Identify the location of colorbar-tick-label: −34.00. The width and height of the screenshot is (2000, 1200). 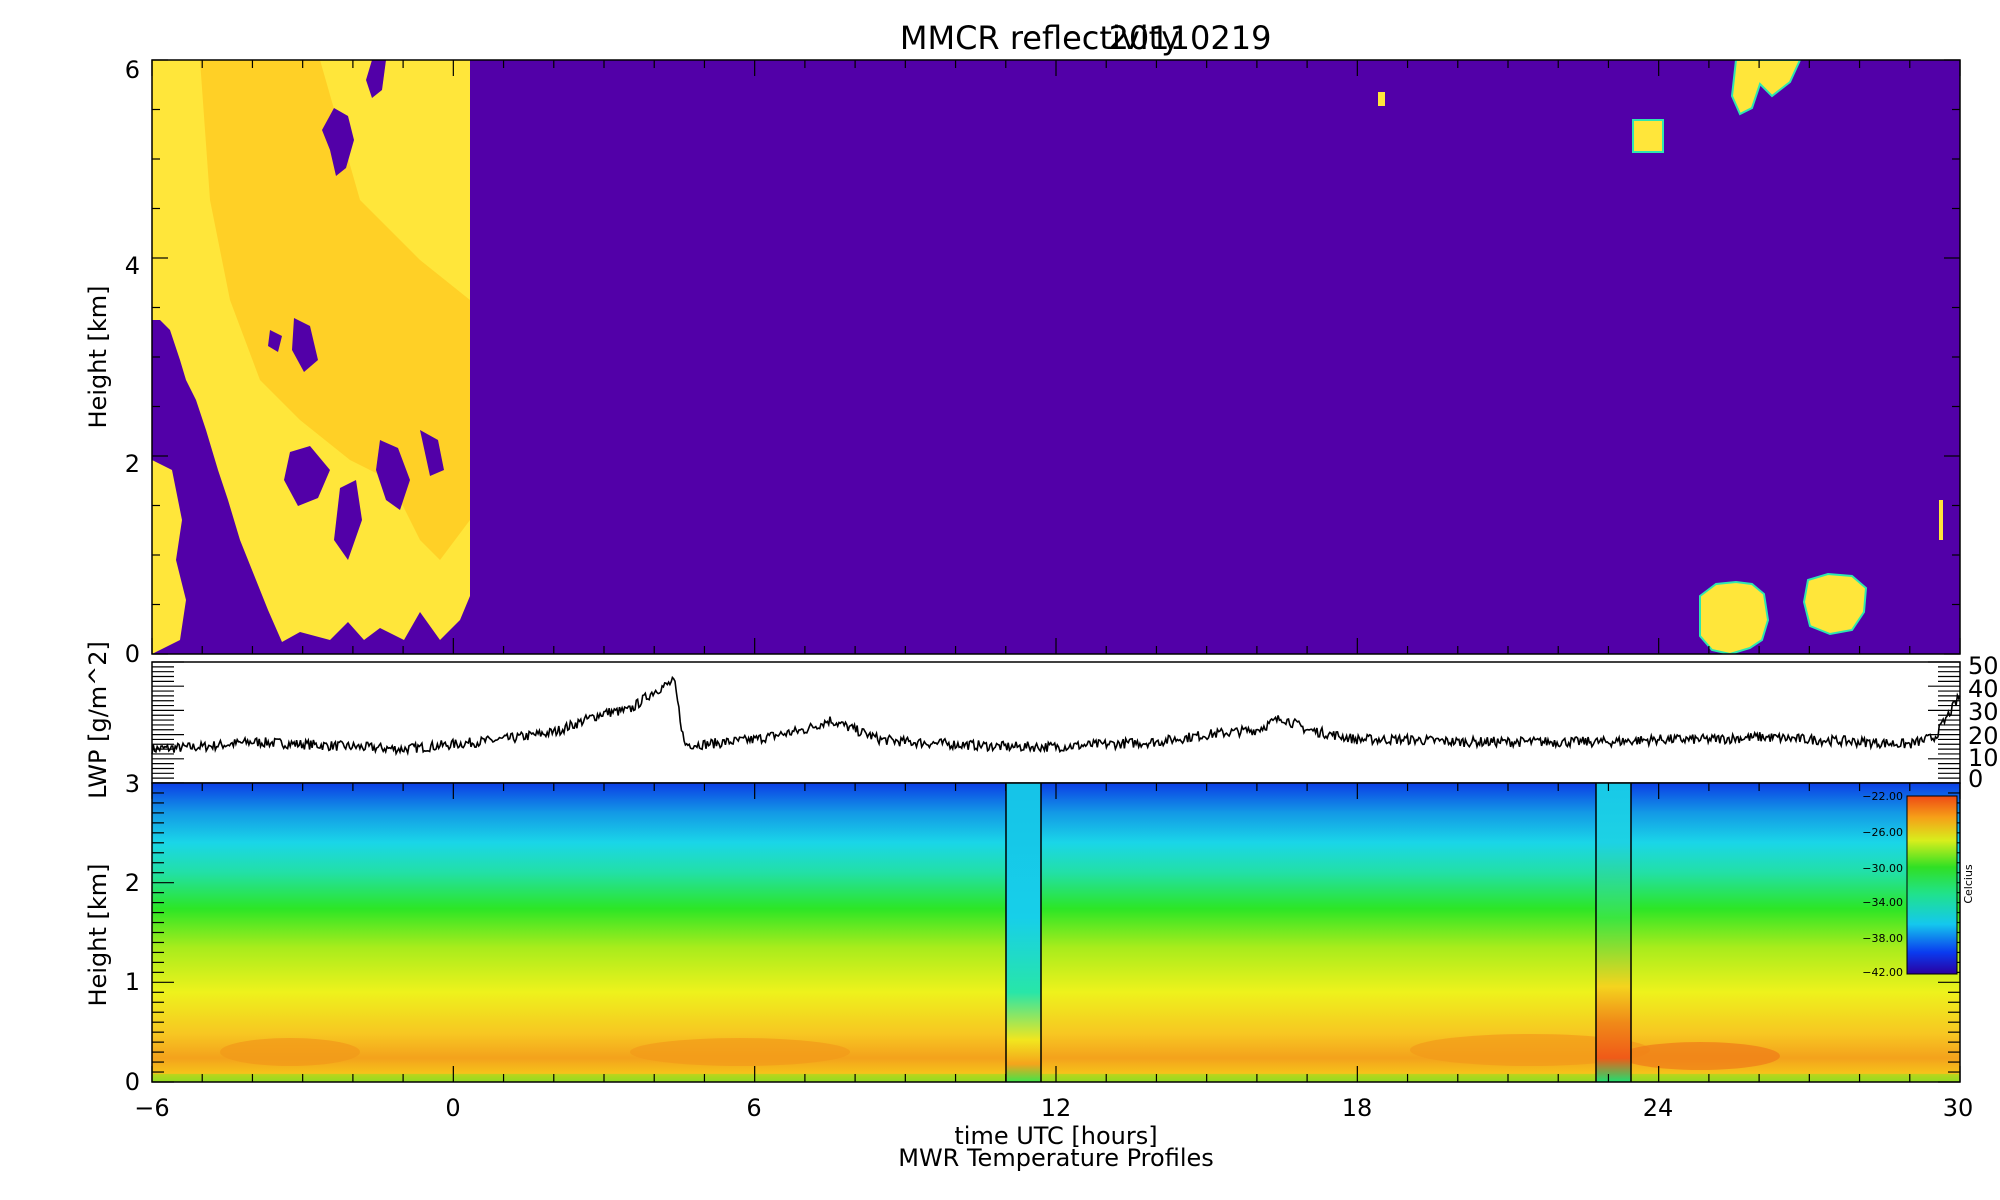
(1882, 902).